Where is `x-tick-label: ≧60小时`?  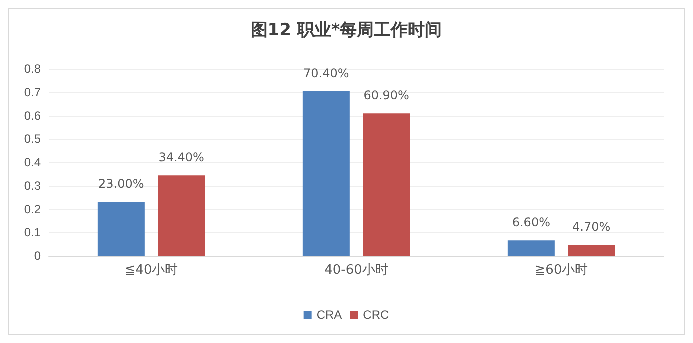
x-tick-label: ≧60小时 is located at coordinates (561, 270).